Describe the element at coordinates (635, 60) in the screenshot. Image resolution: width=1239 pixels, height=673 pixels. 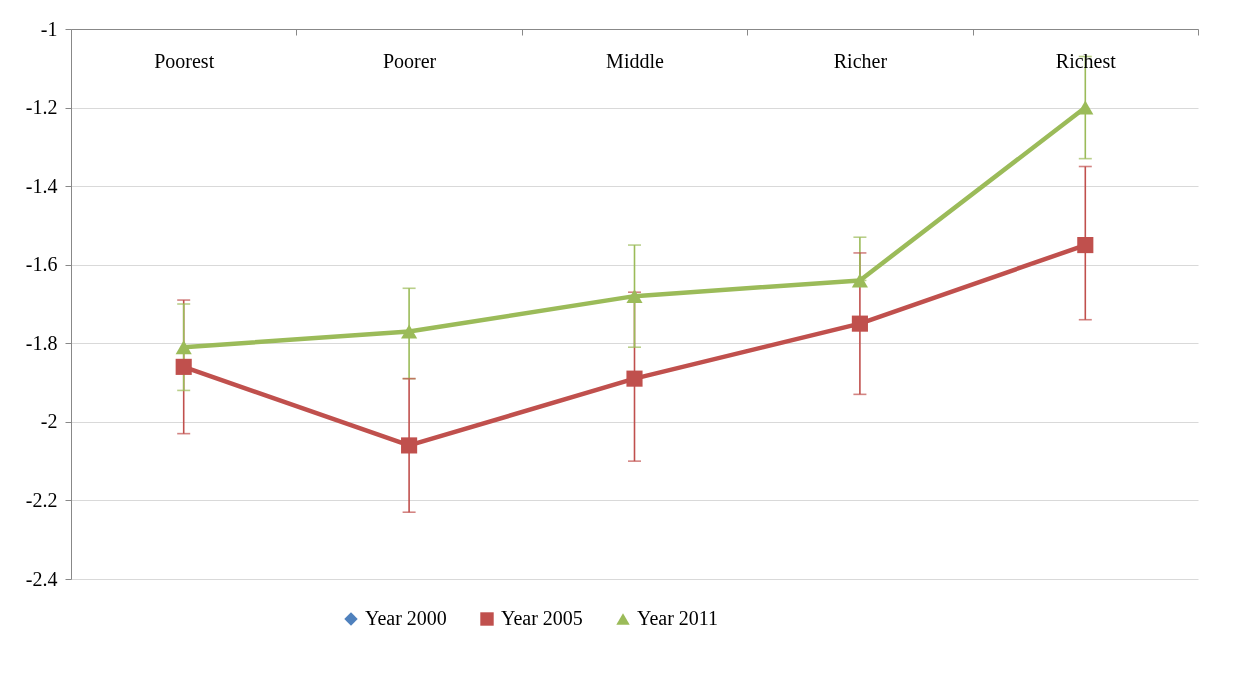
I see `x-tick-label: Middle` at that location.